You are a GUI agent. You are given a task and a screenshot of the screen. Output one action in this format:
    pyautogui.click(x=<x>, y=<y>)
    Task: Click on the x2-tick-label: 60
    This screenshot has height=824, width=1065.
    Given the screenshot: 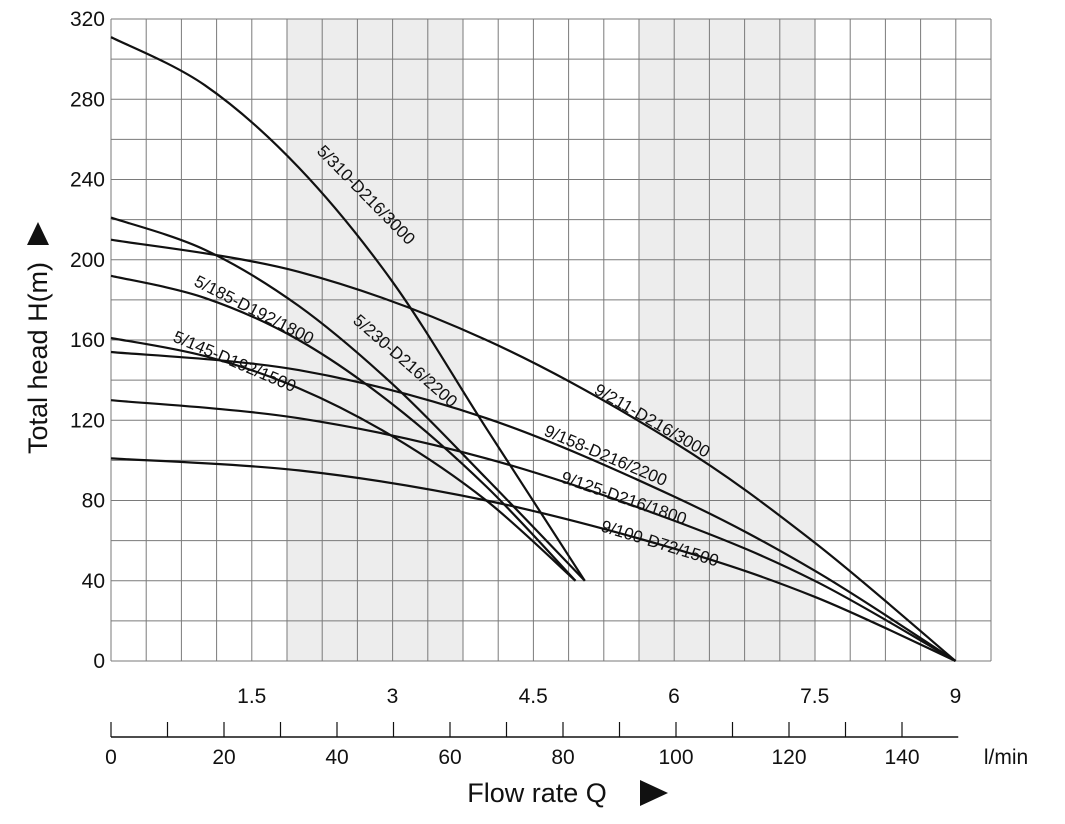 What is the action you would take?
    pyautogui.click(x=449, y=757)
    